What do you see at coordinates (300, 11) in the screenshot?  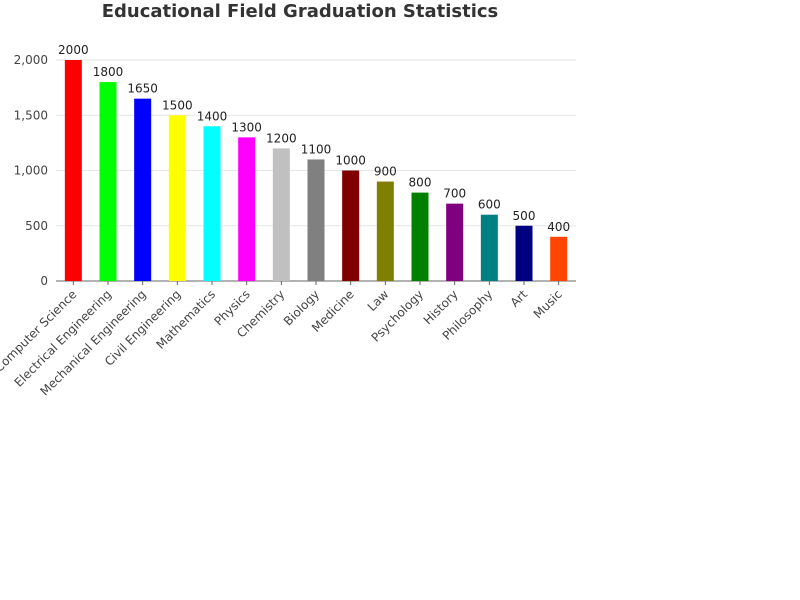 I see `chart-title: Educational Field Graduation Statistics` at bounding box center [300, 11].